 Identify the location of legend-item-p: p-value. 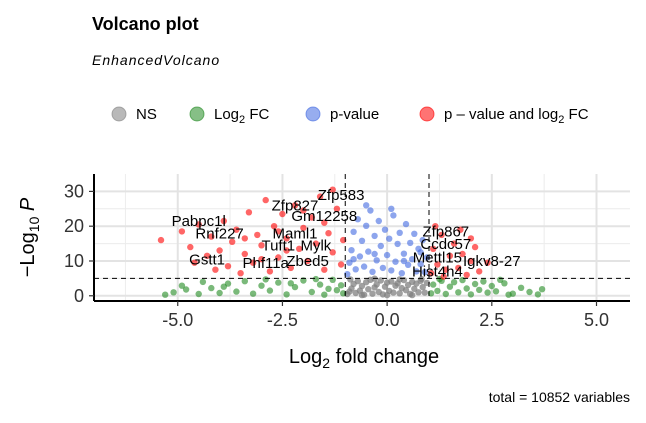
(342, 114).